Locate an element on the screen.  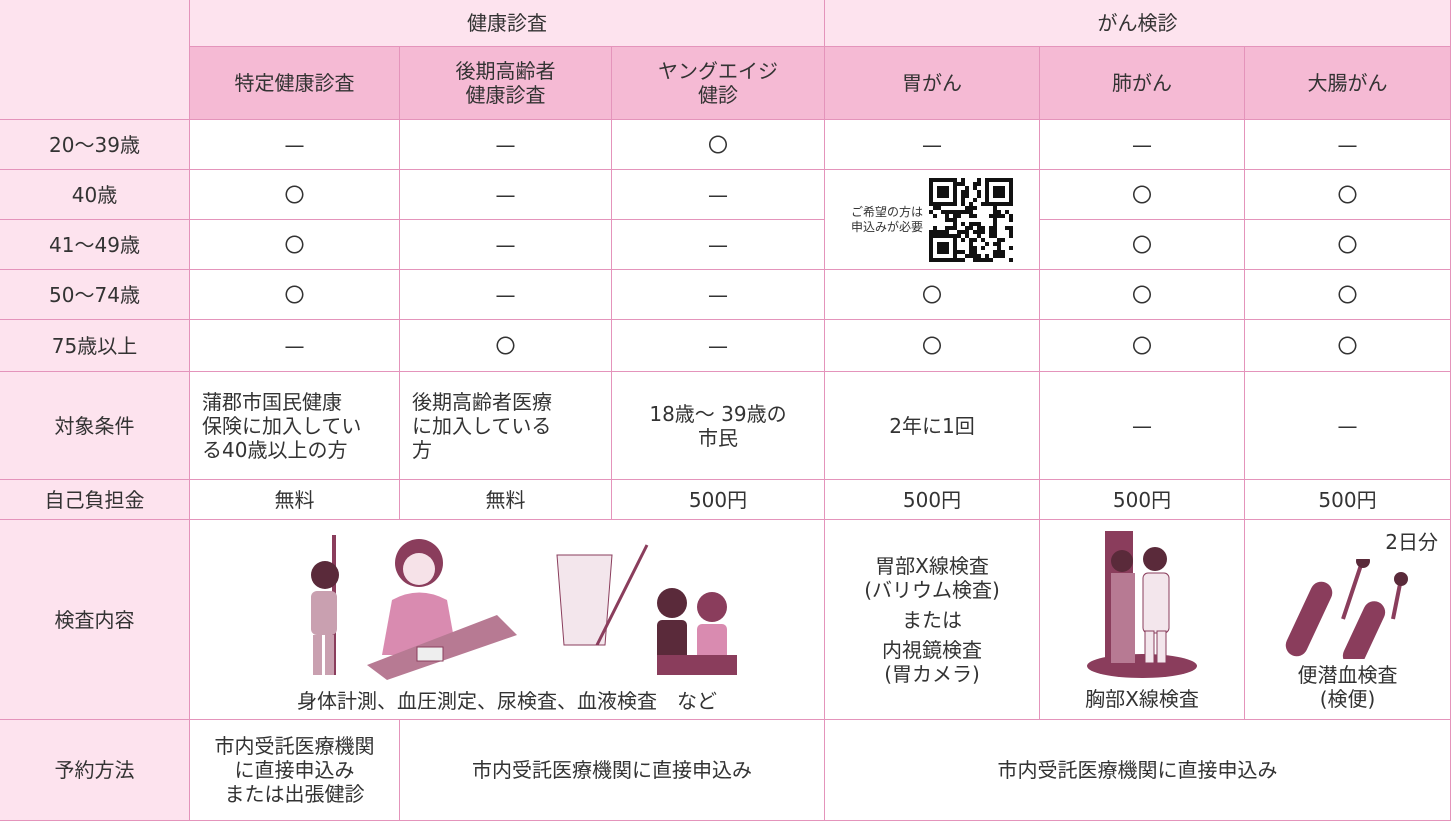
condition: 後期高齢者医療 に加入している 方 is located at coordinates (482, 425).